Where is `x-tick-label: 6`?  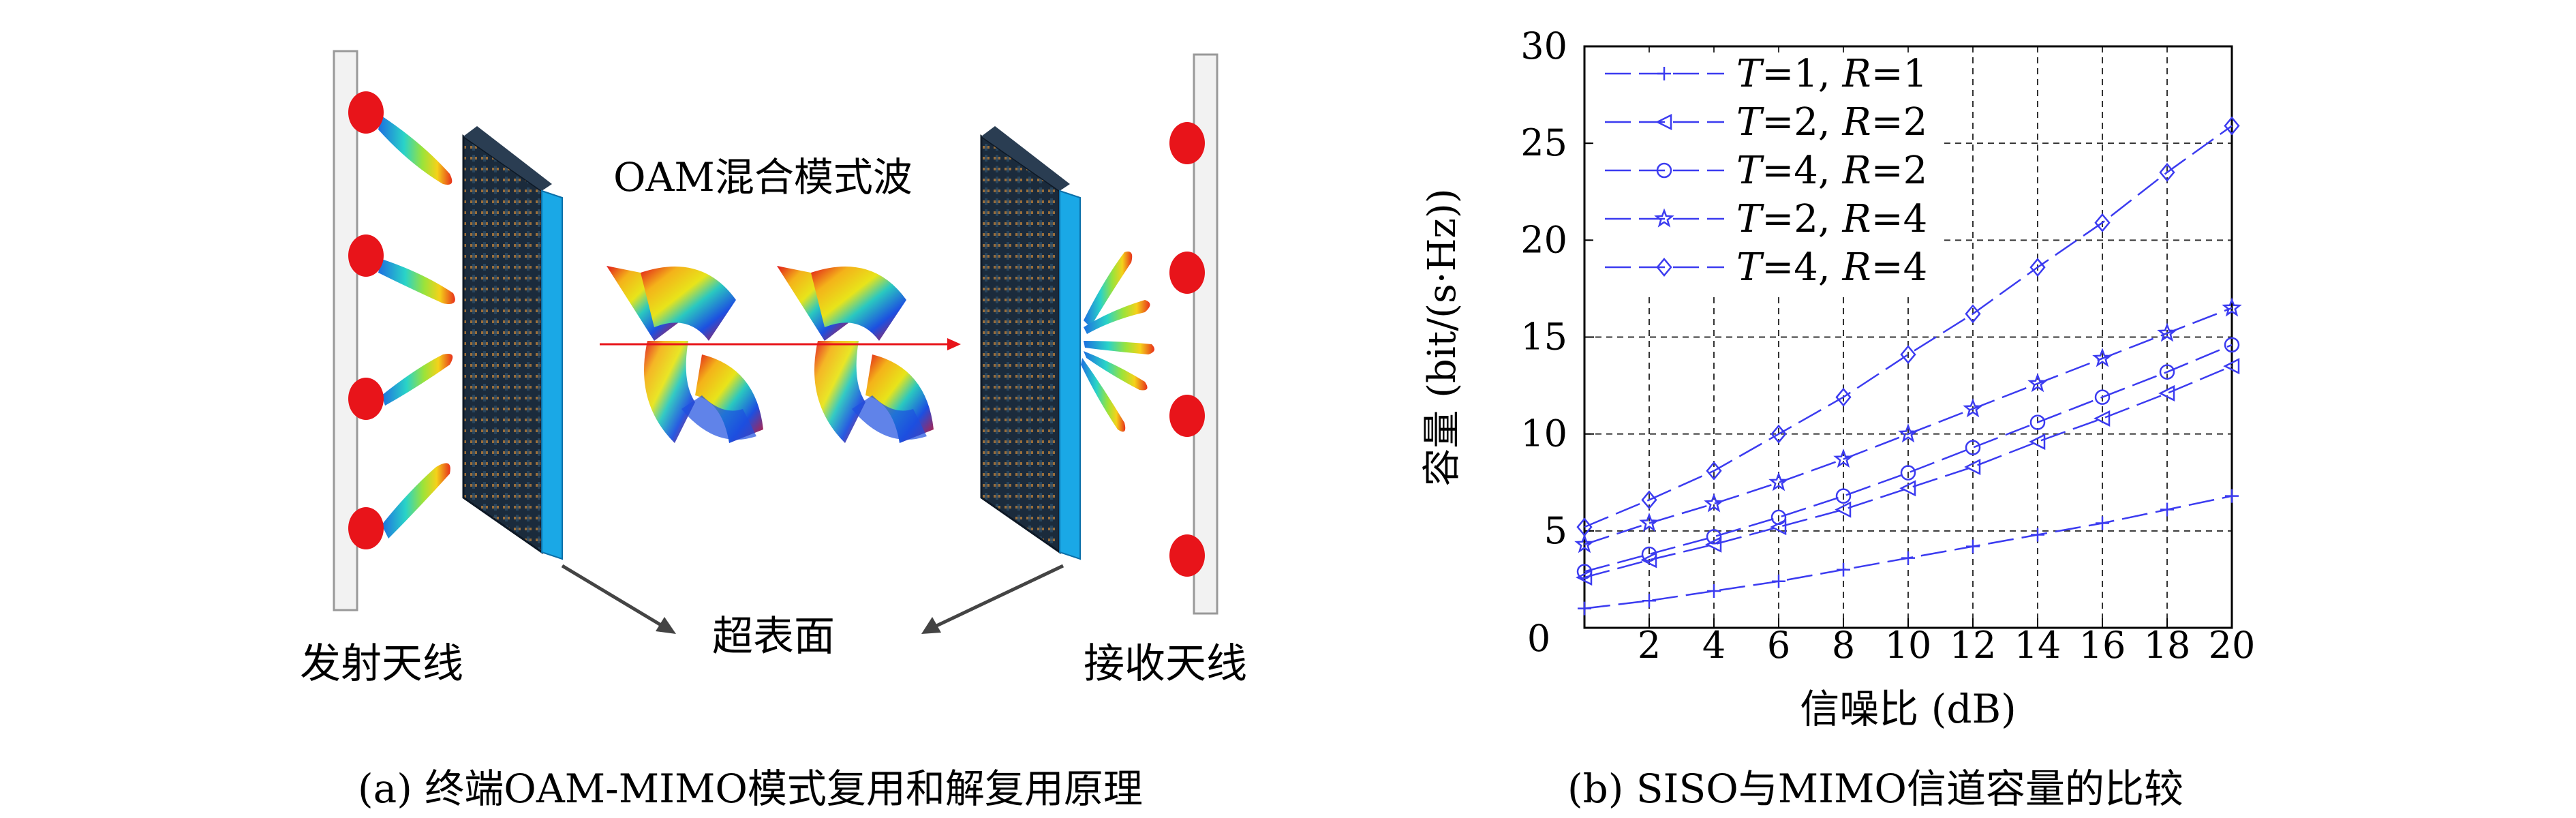 x-tick-label: 6 is located at coordinates (1779, 645).